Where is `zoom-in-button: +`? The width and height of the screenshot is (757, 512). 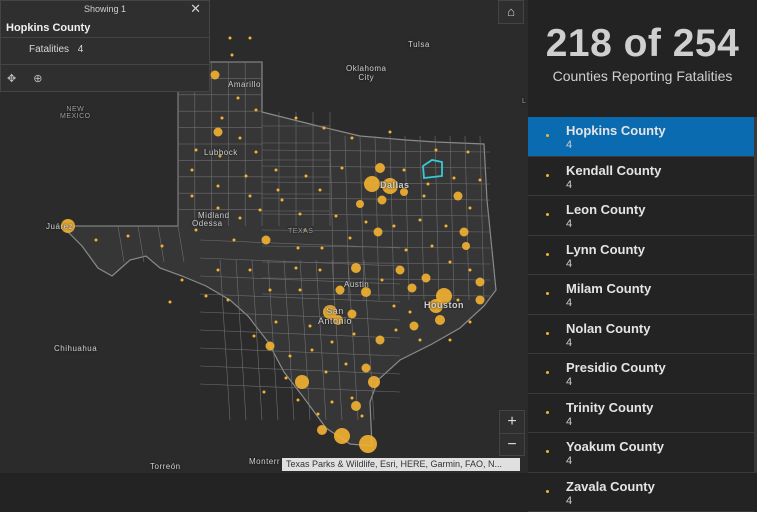 zoom-in-button: + is located at coordinates (512, 422).